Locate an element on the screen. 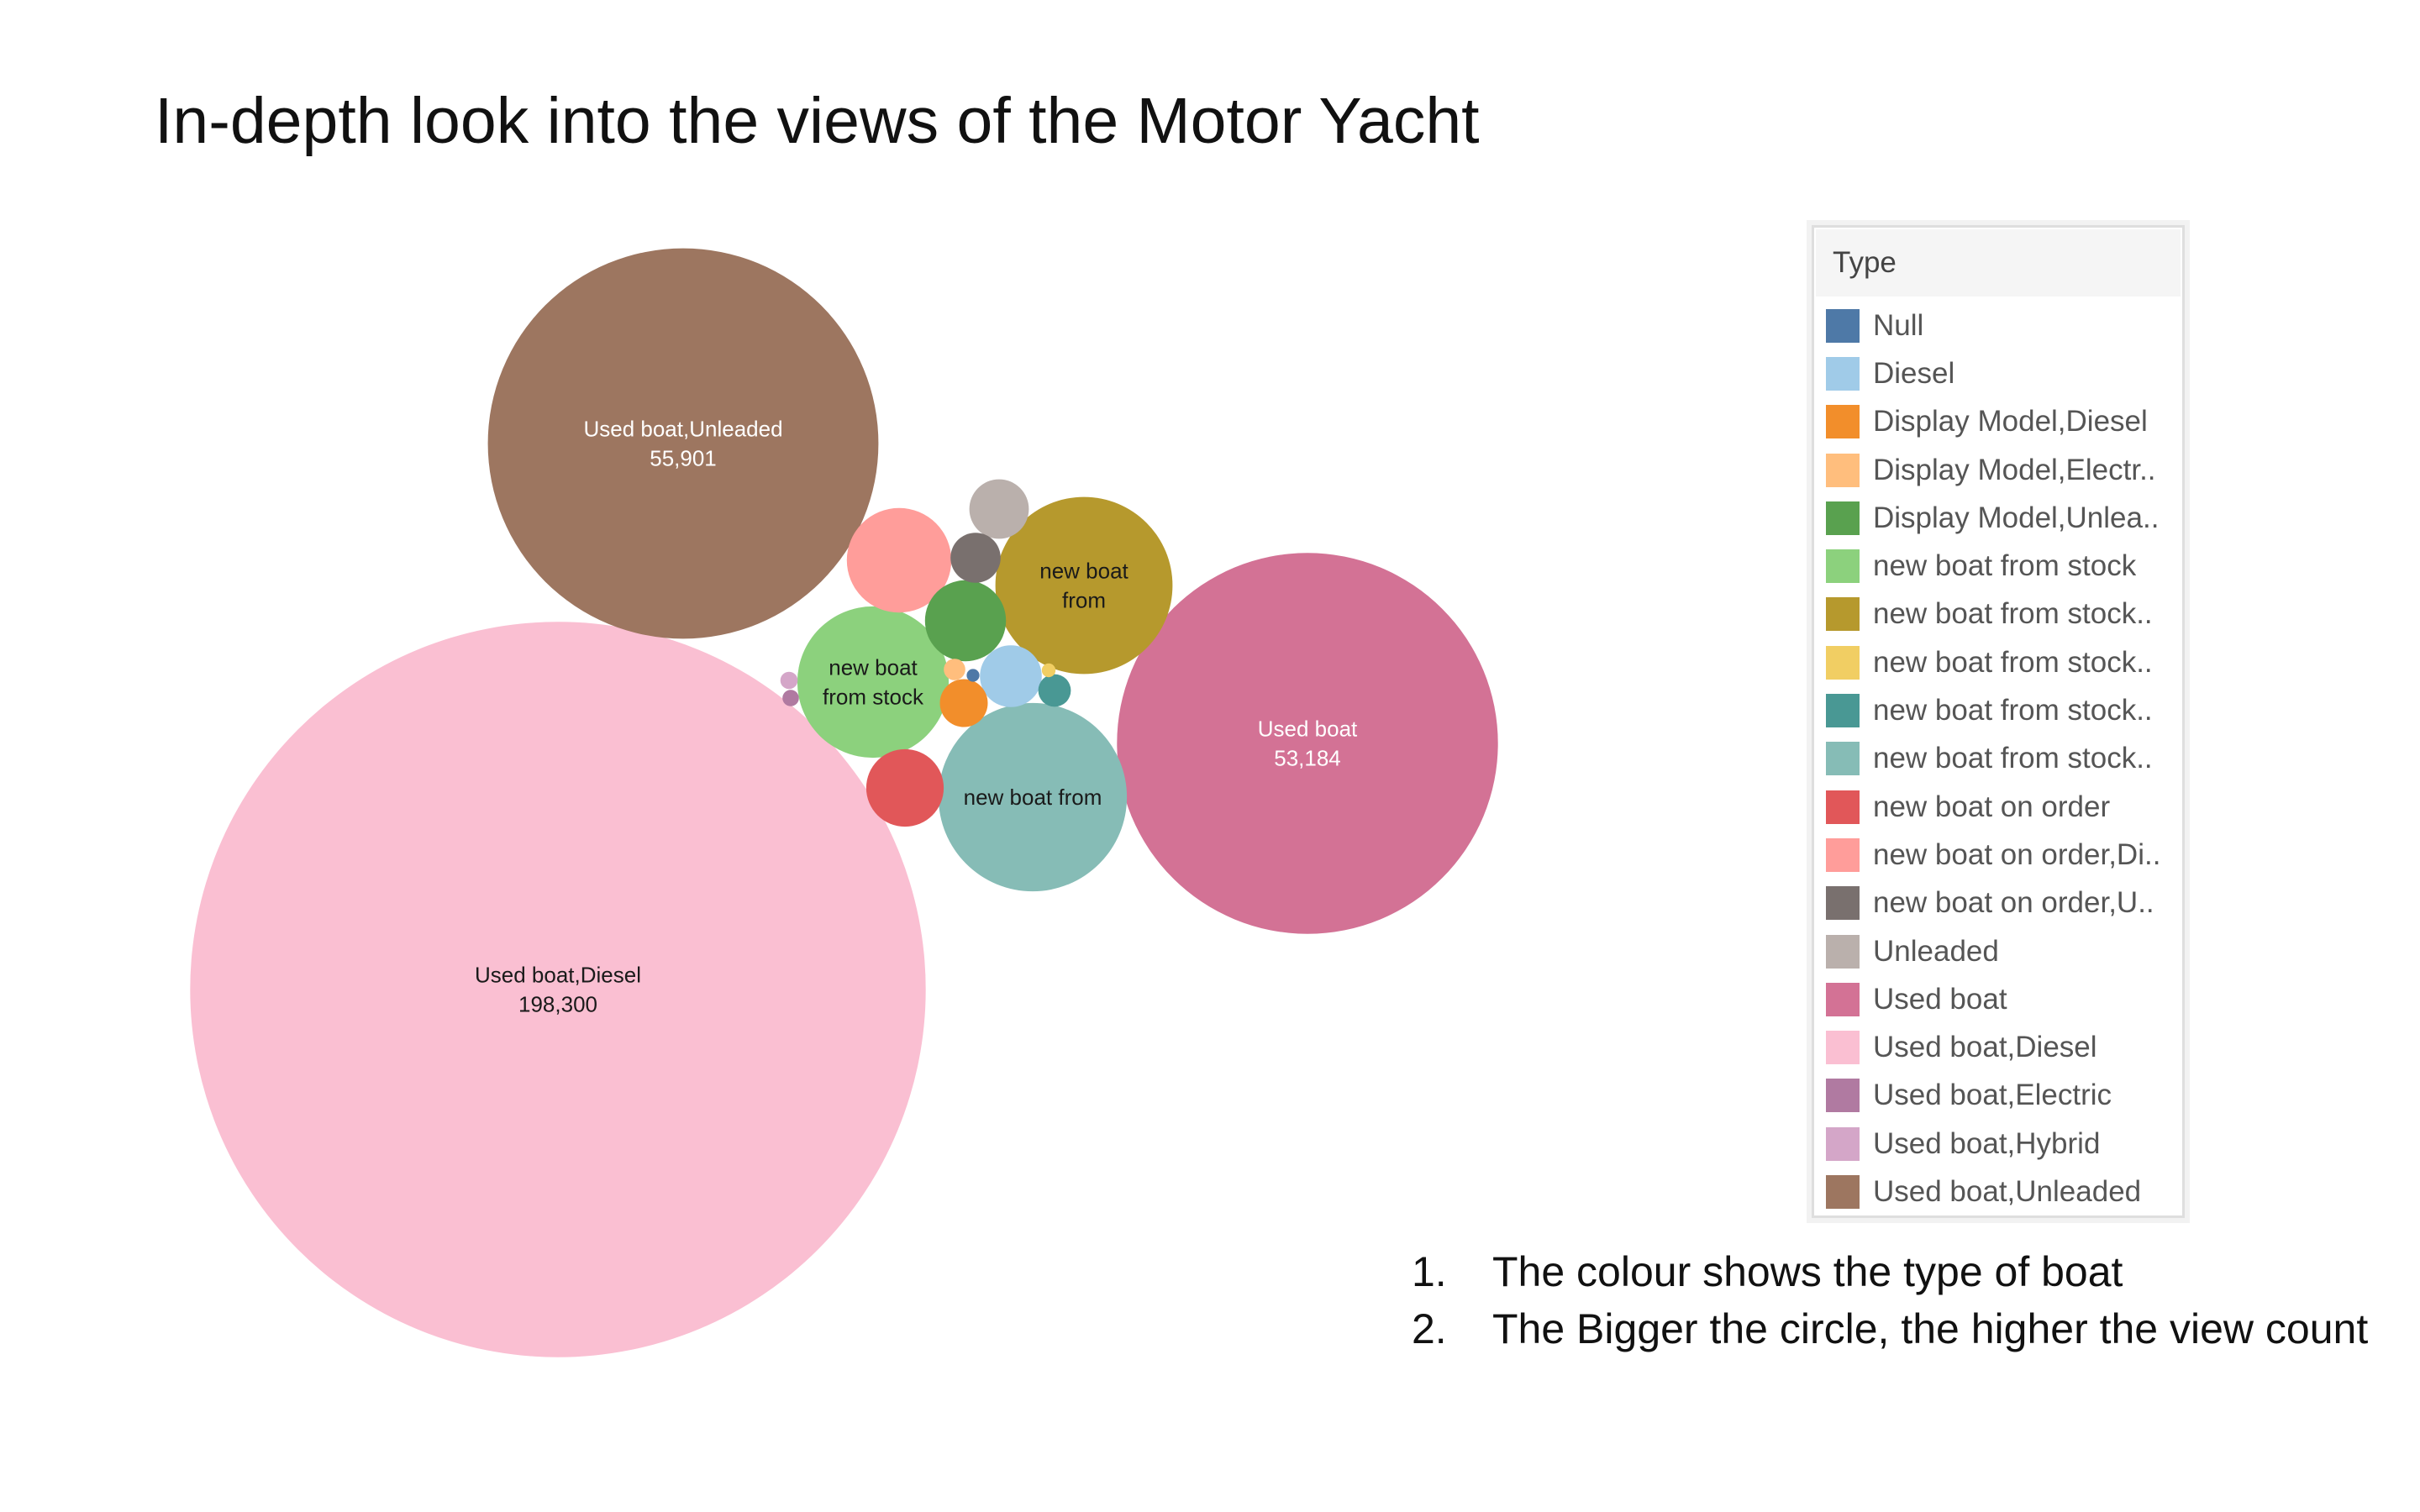 The width and height of the screenshot is (2420, 1512). note-number: 2. is located at coordinates (1429, 1328).